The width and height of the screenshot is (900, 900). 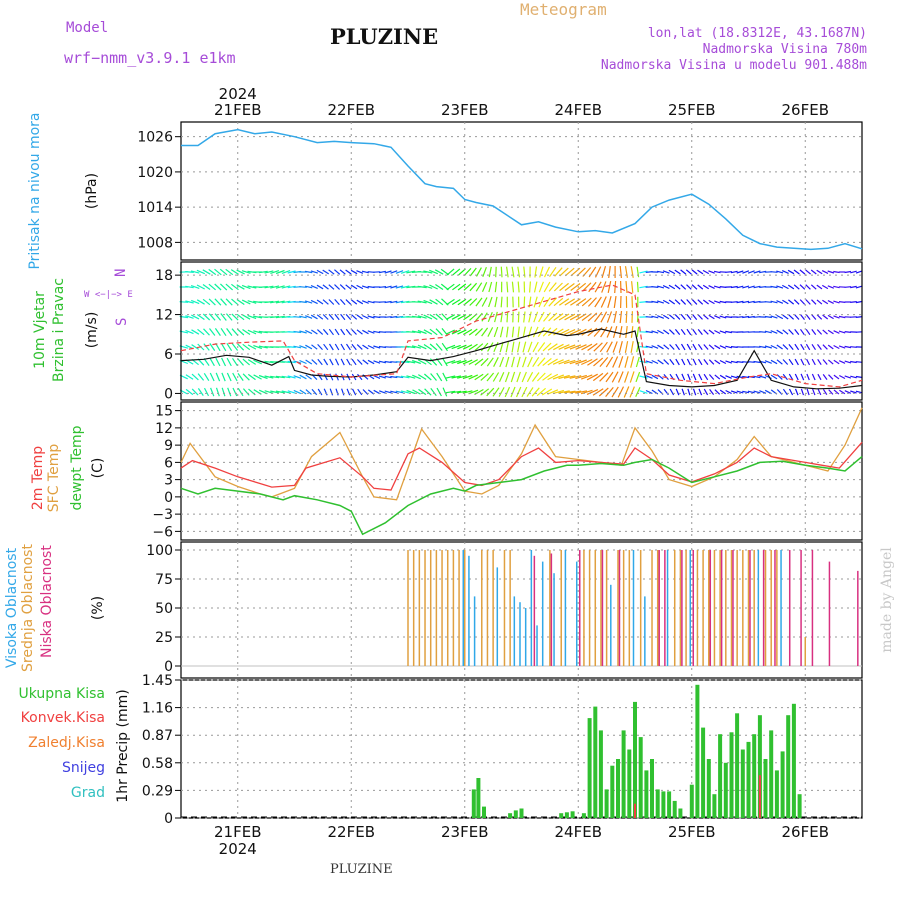 I want to click on top-day-label: 22FEB, so click(x=351, y=110).